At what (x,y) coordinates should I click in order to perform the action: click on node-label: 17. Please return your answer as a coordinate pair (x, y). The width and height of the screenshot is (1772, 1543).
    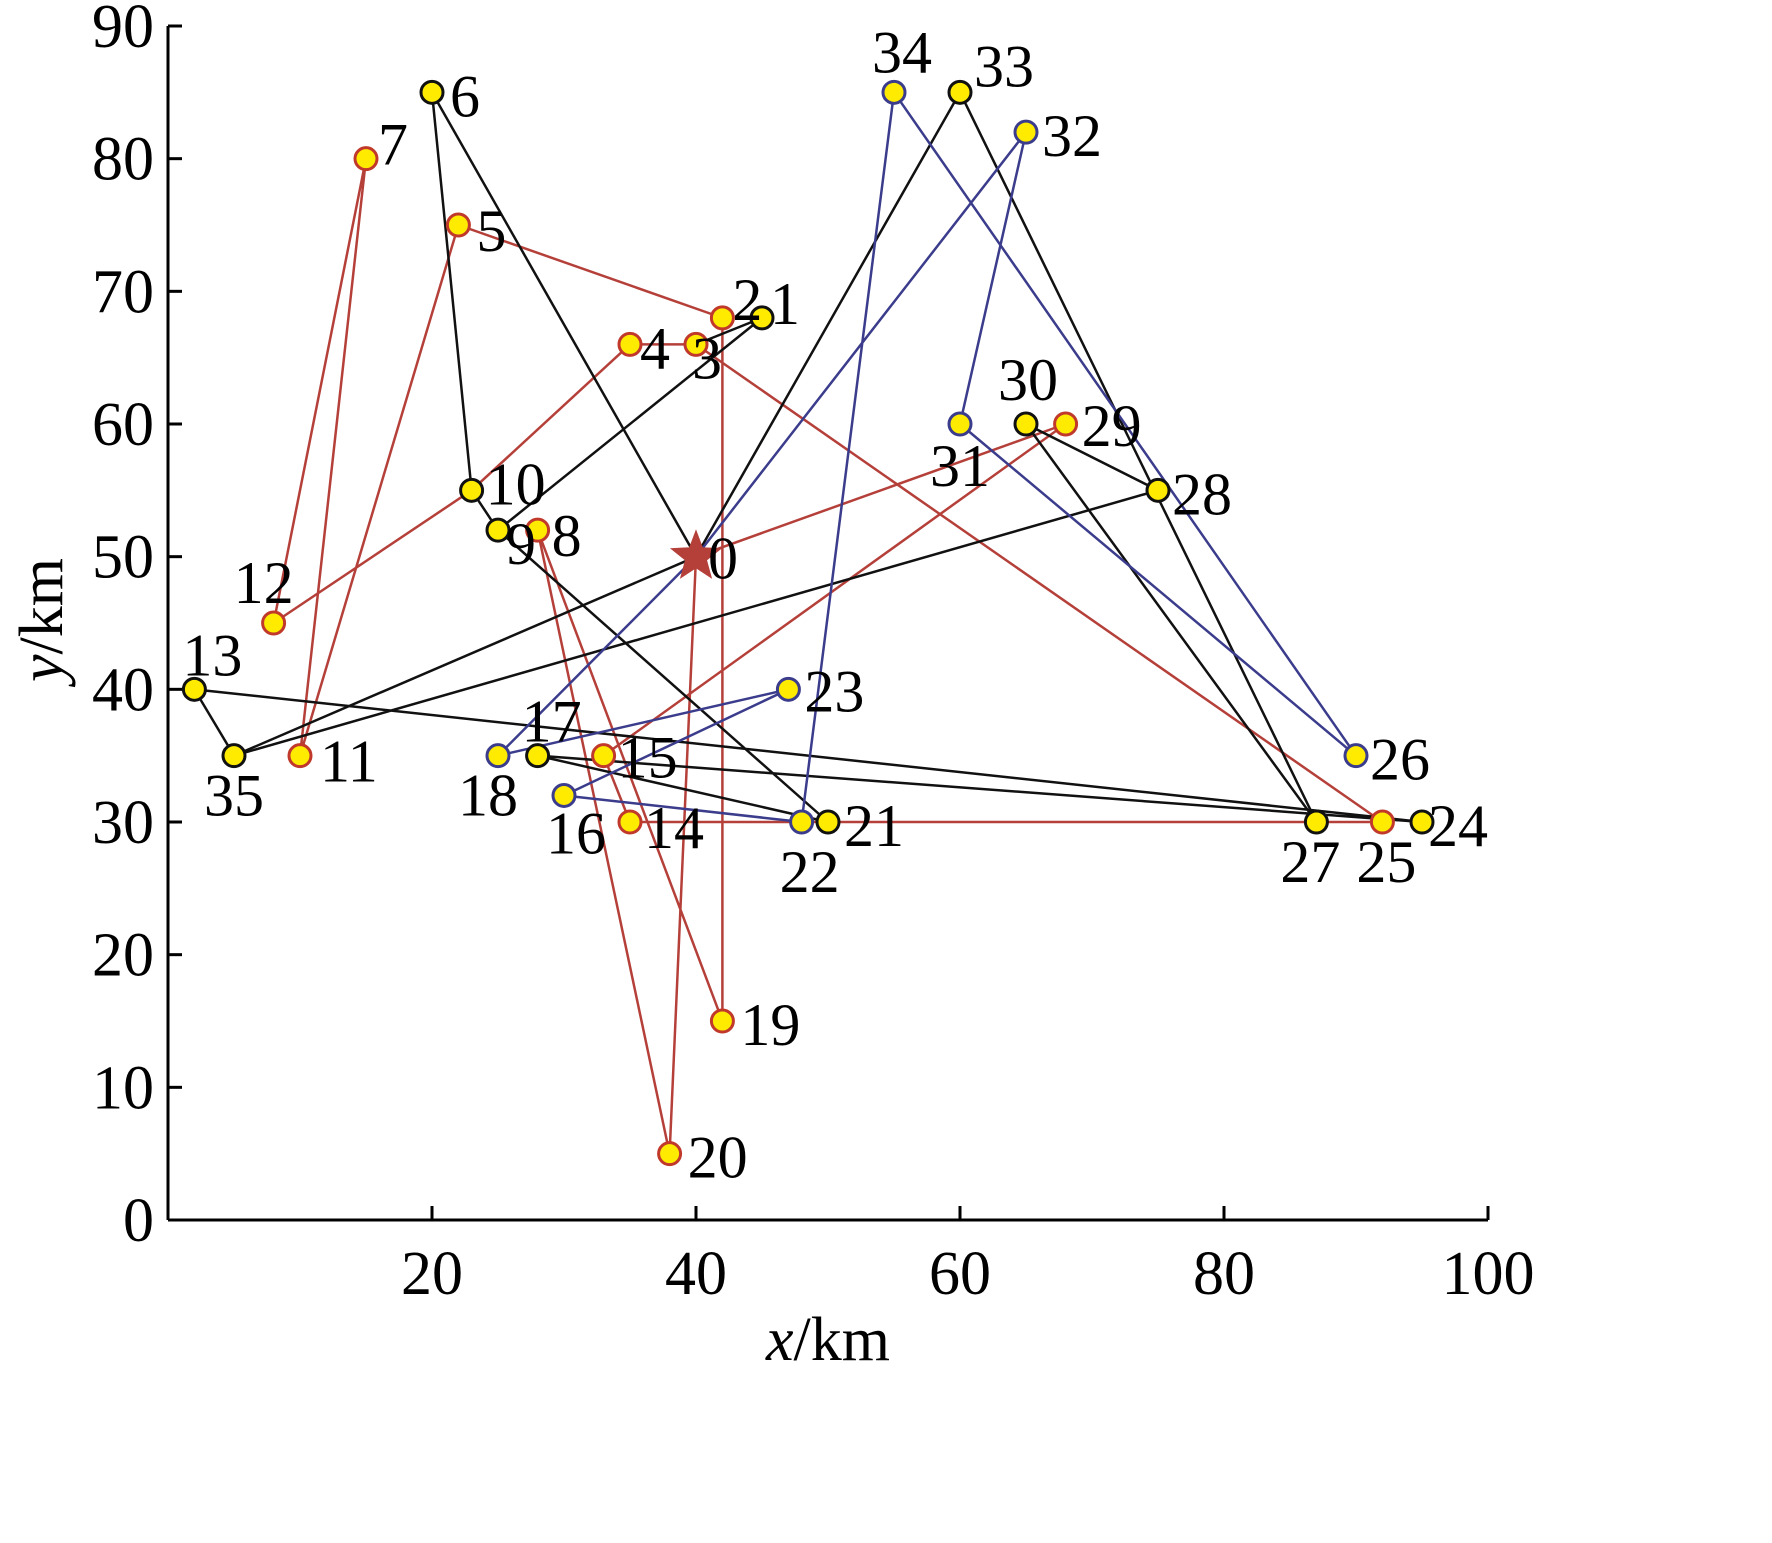
    Looking at the image, I should click on (552, 722).